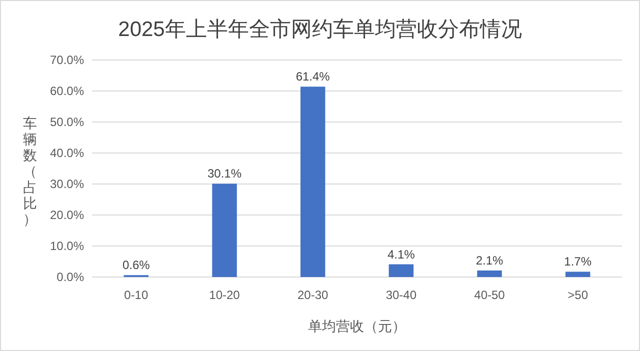 Image resolution: width=640 pixels, height=351 pixels. I want to click on x-tick-label: 30-40, so click(401, 295).